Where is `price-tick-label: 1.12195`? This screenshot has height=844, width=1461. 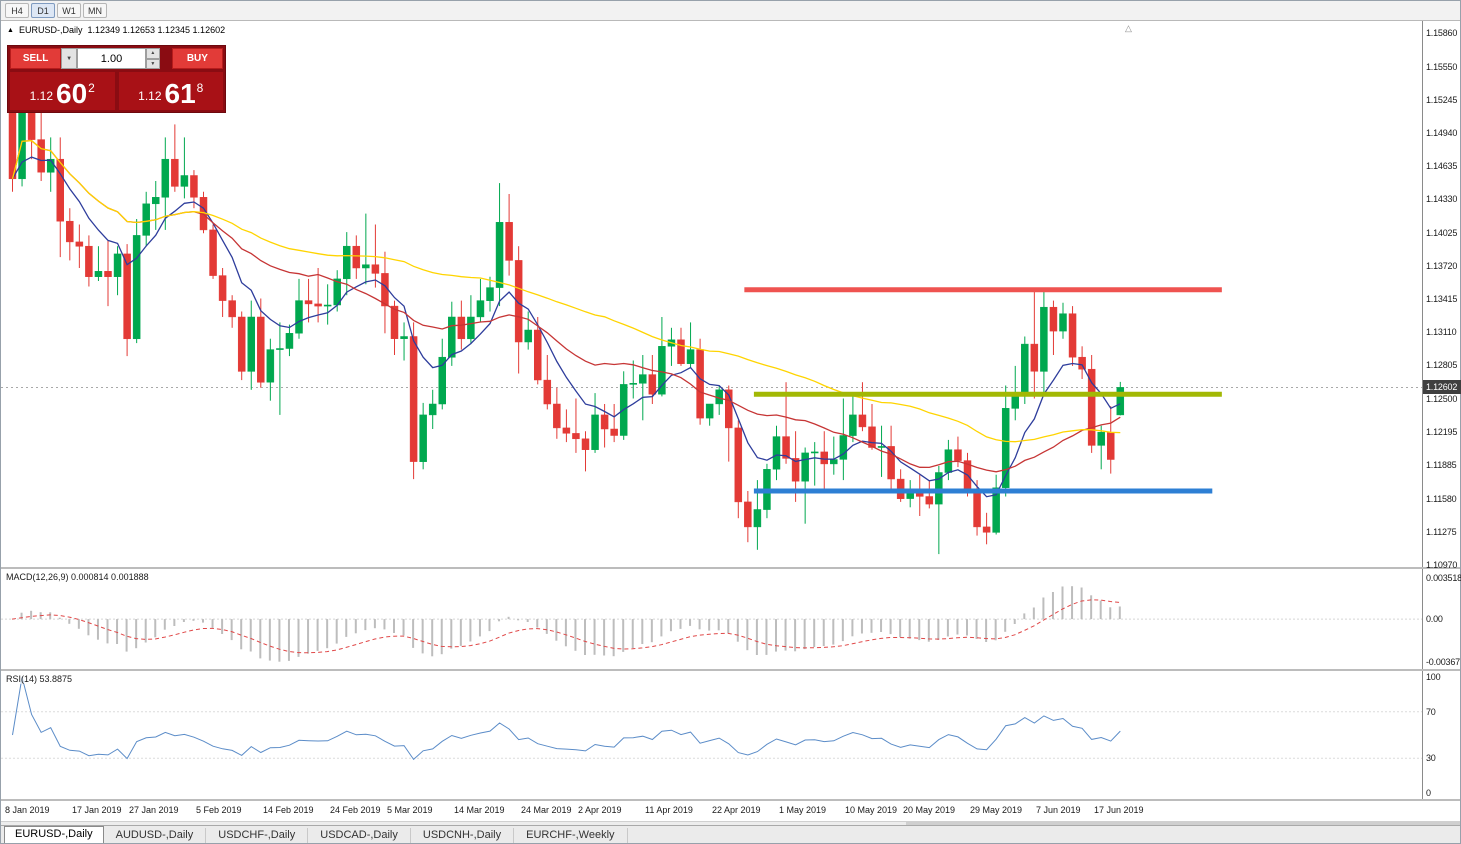
price-tick-label: 1.12195 is located at coordinates (1442, 432).